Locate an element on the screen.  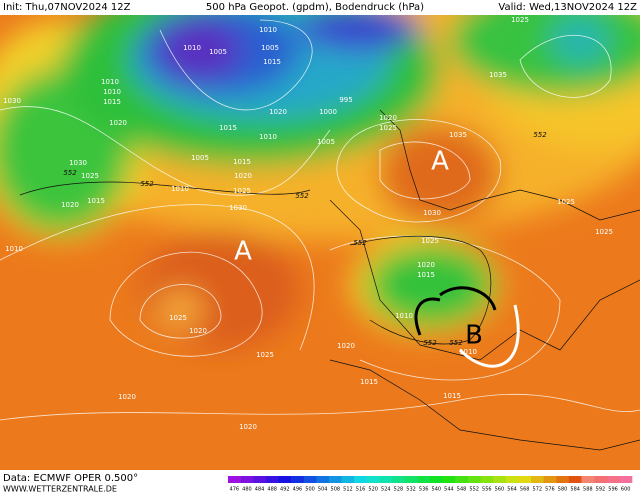
colorbar-label: 556 is located at coordinates (487, 490).